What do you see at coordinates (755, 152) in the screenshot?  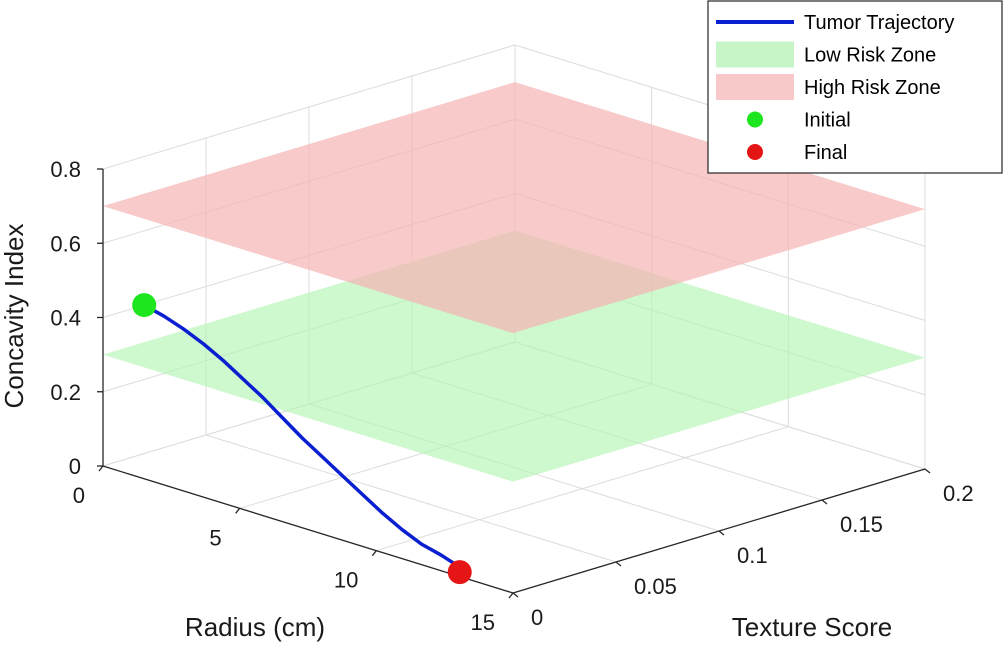 I see `legend-swatch-final` at bounding box center [755, 152].